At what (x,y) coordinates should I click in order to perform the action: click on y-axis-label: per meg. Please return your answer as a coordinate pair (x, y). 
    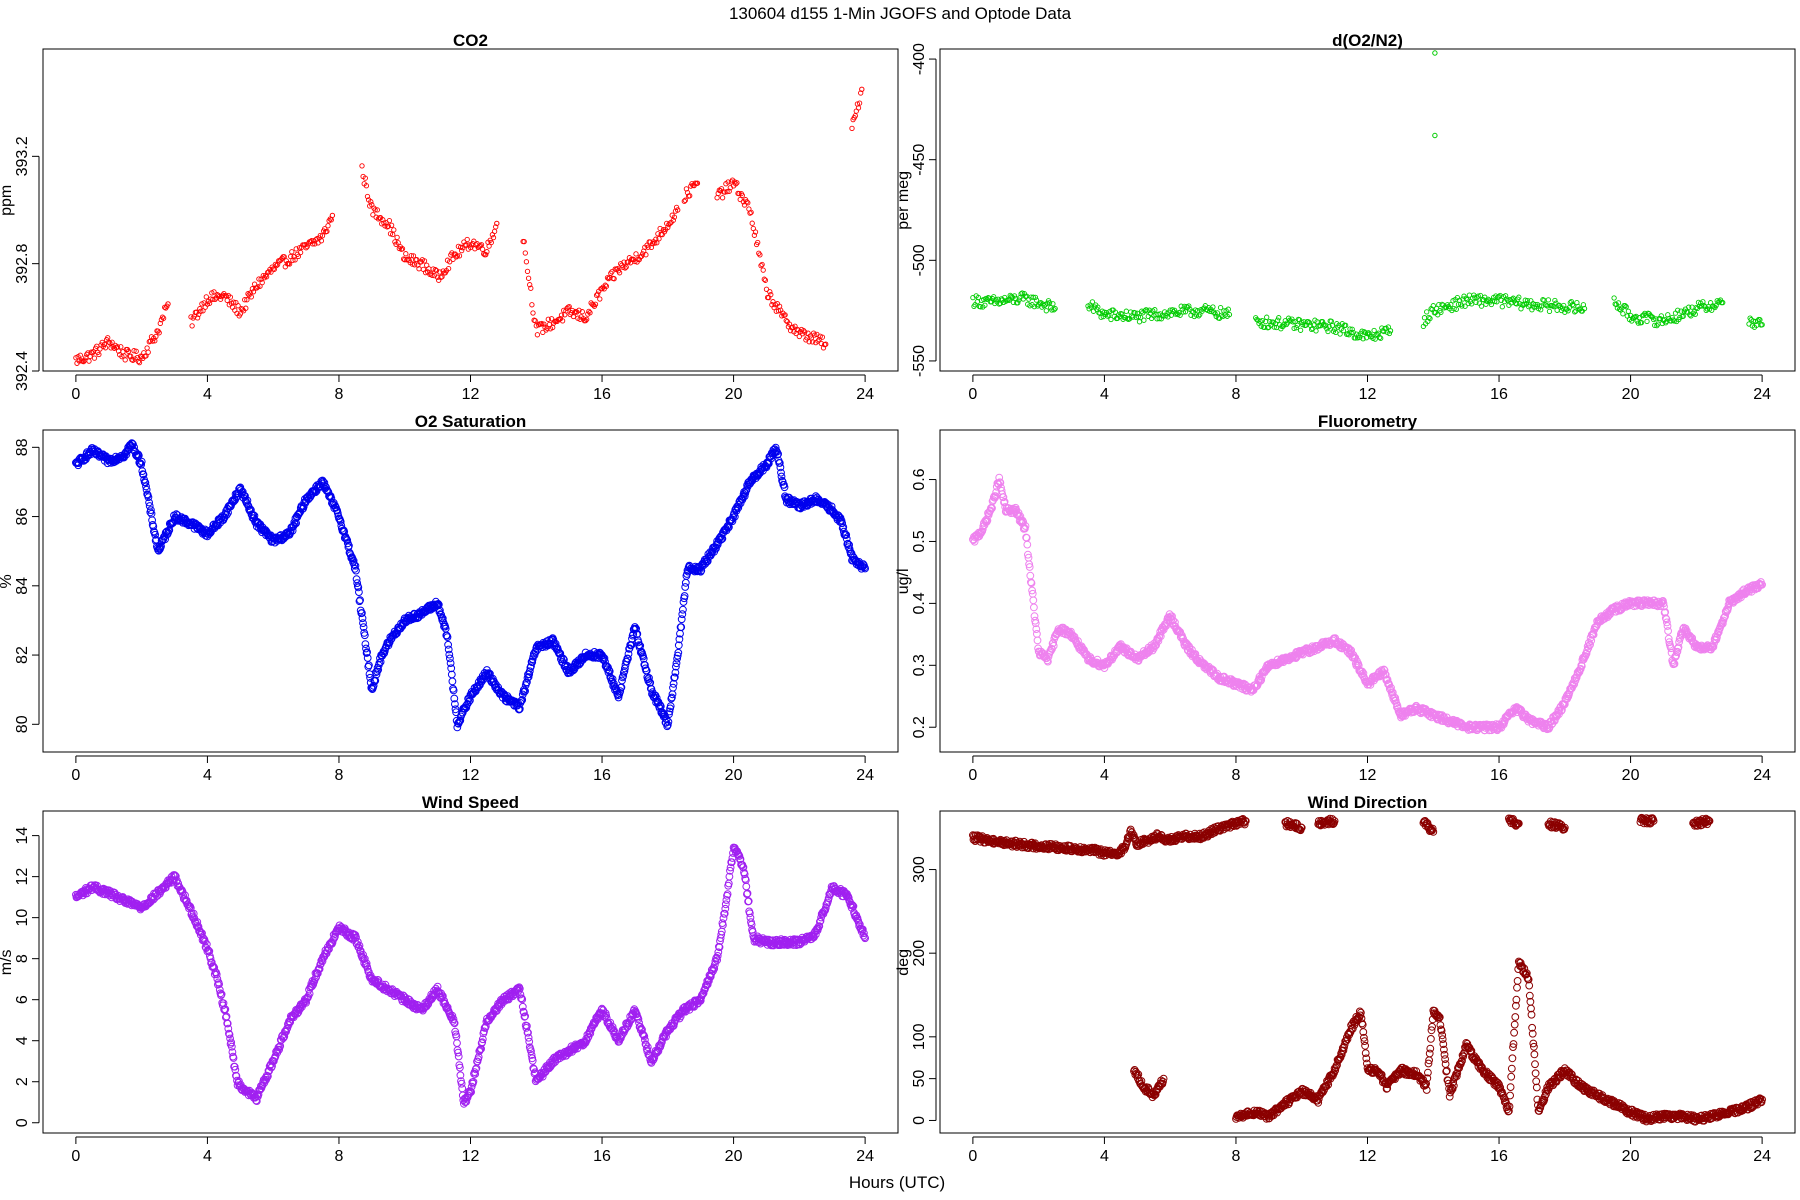
    Looking at the image, I should click on (903, 200).